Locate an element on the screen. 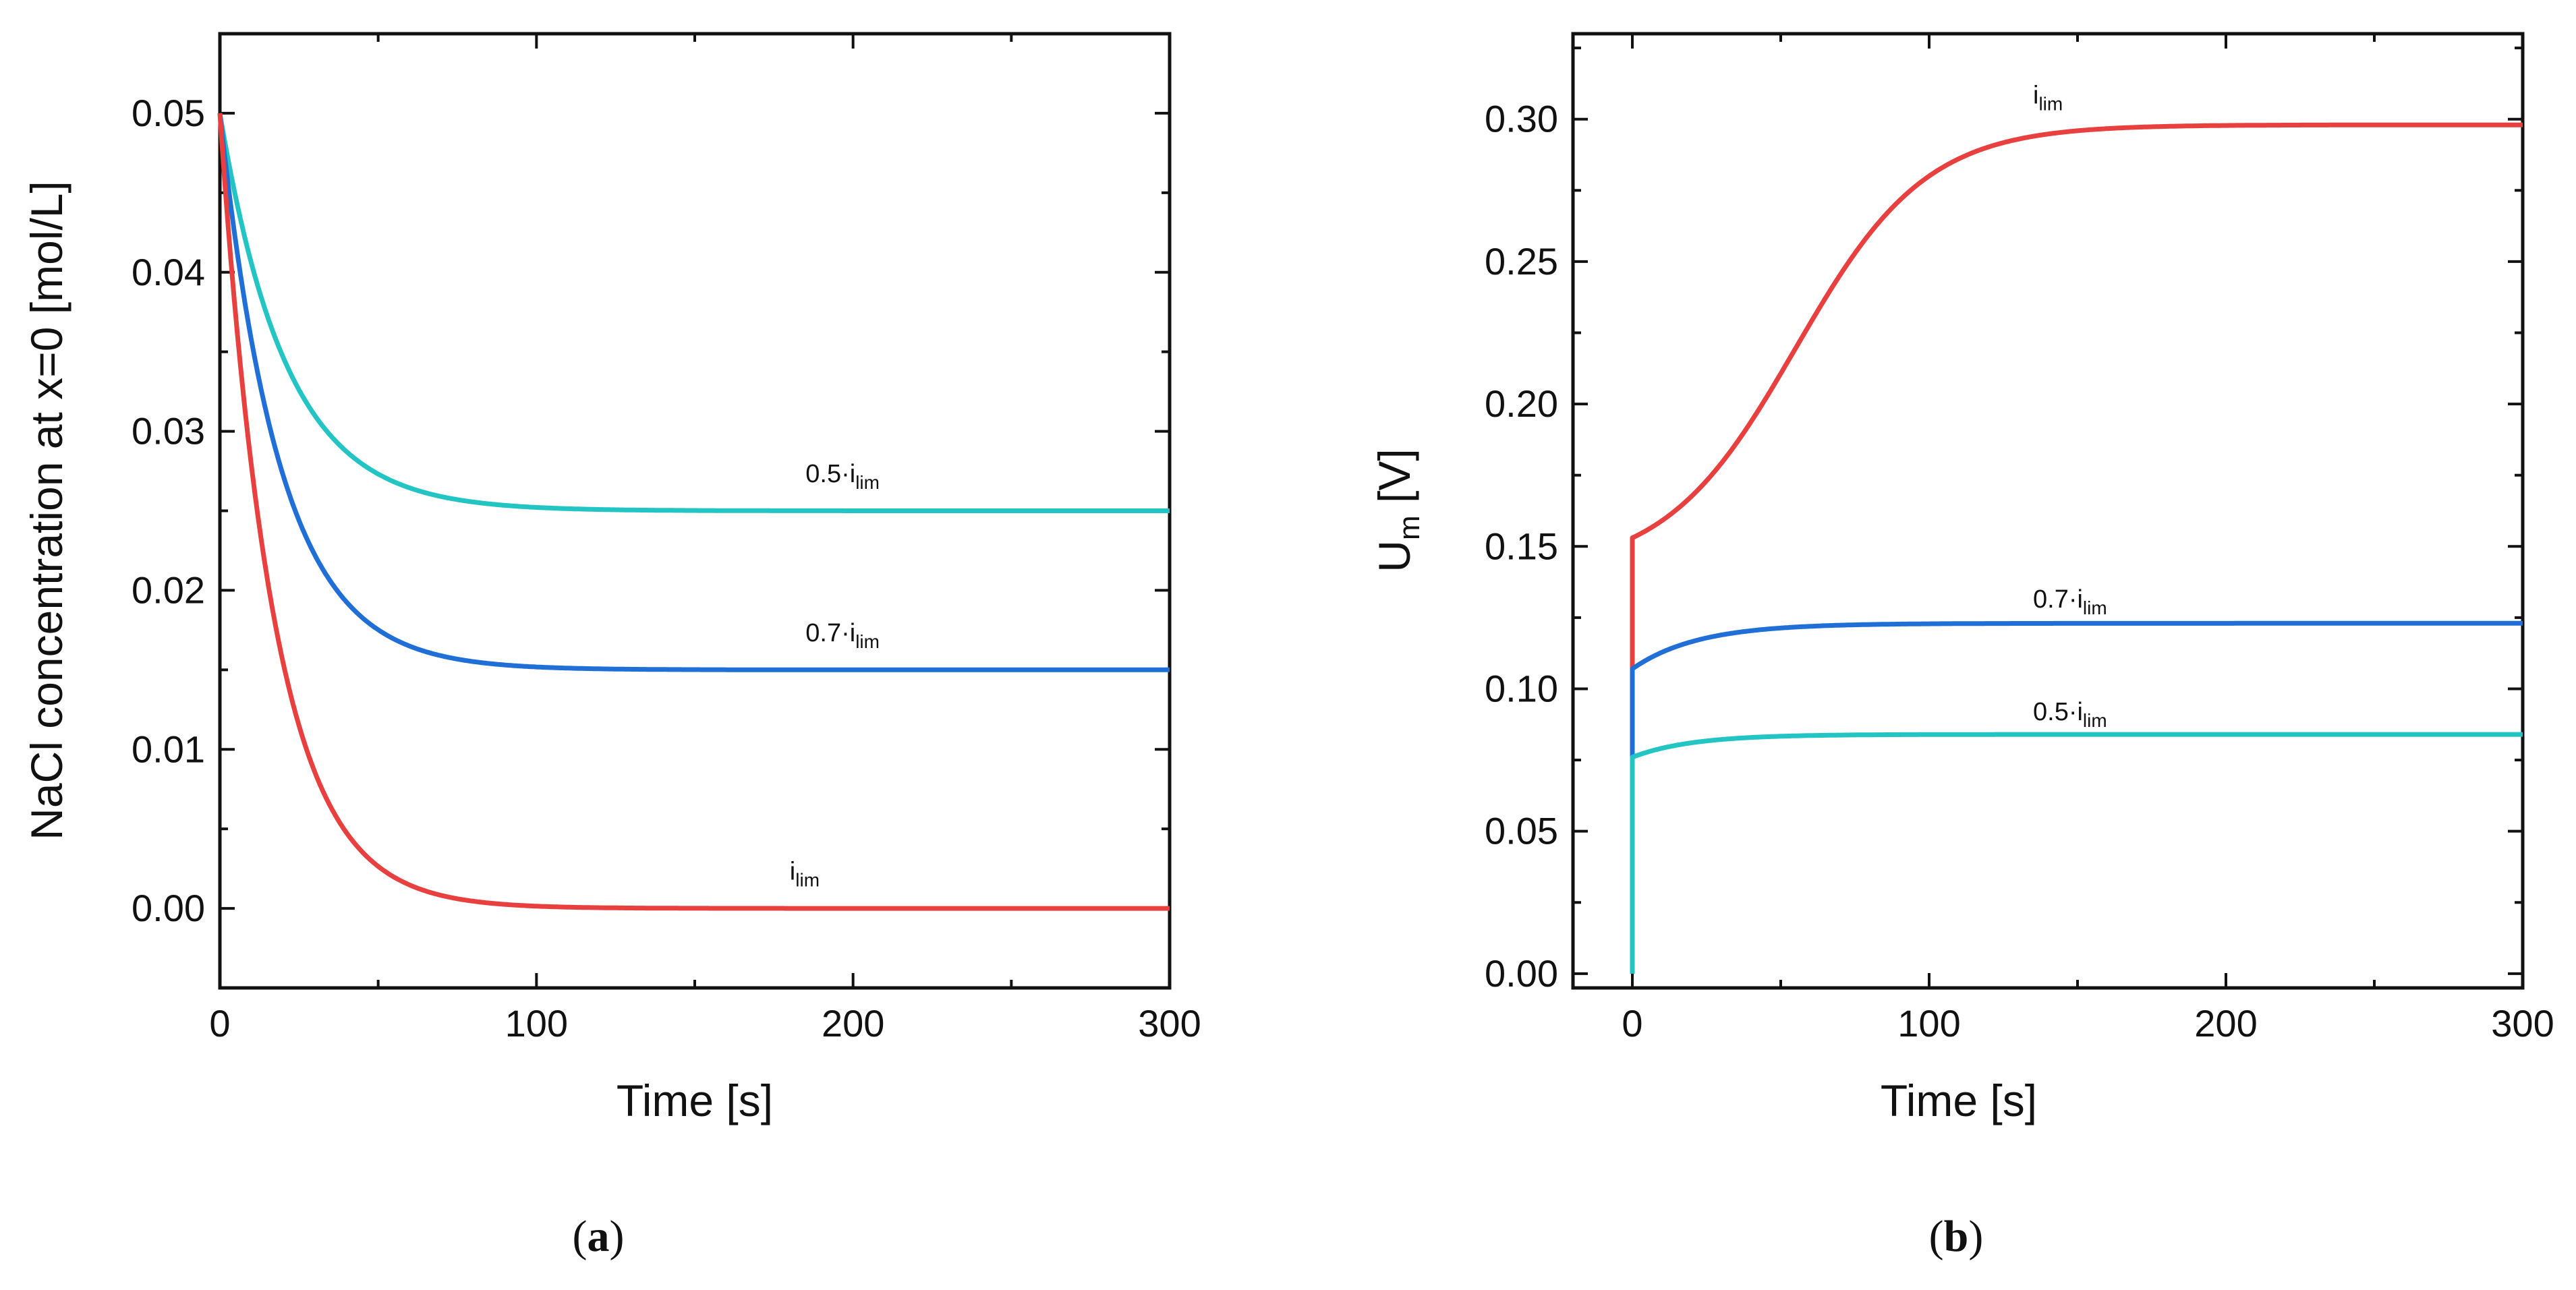  x-tick-label-a: 300 is located at coordinates (1169, 1024).